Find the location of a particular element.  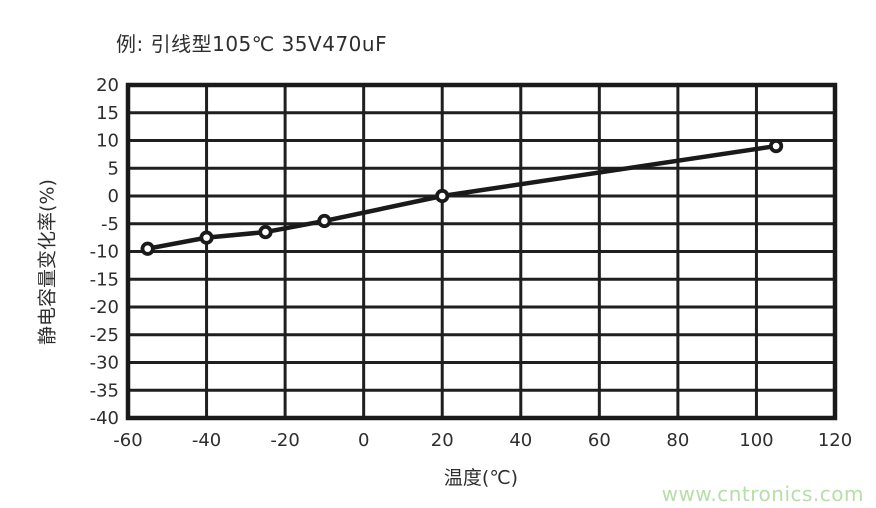

x-tick-label: 0 is located at coordinates (363, 440).